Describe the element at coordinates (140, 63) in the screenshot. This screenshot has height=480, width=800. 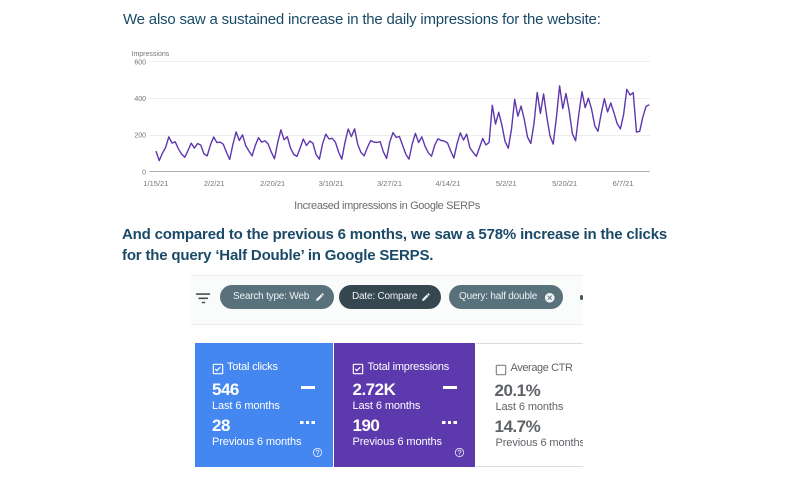
I see `svg-text: 600` at that location.